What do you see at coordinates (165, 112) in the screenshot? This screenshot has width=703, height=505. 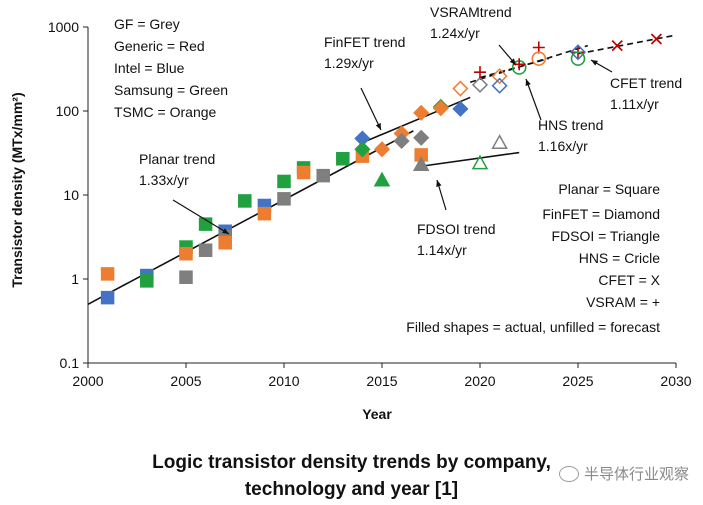 I see `company-legend-4: TSMC = Orange` at bounding box center [165, 112].